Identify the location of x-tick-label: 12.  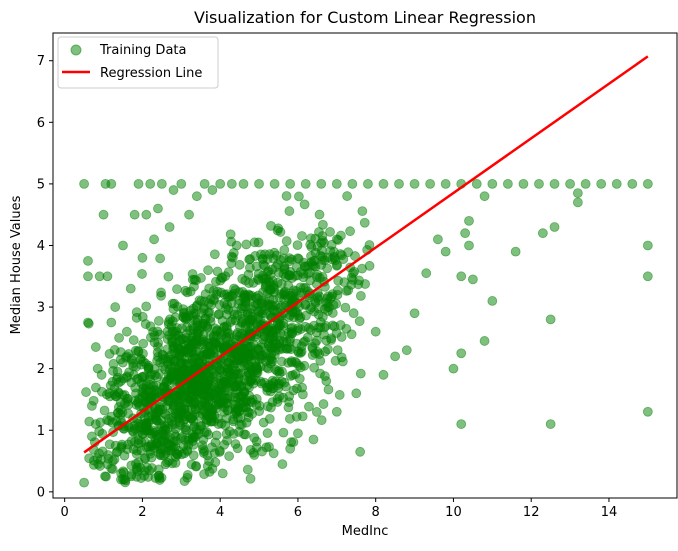
(531, 512).